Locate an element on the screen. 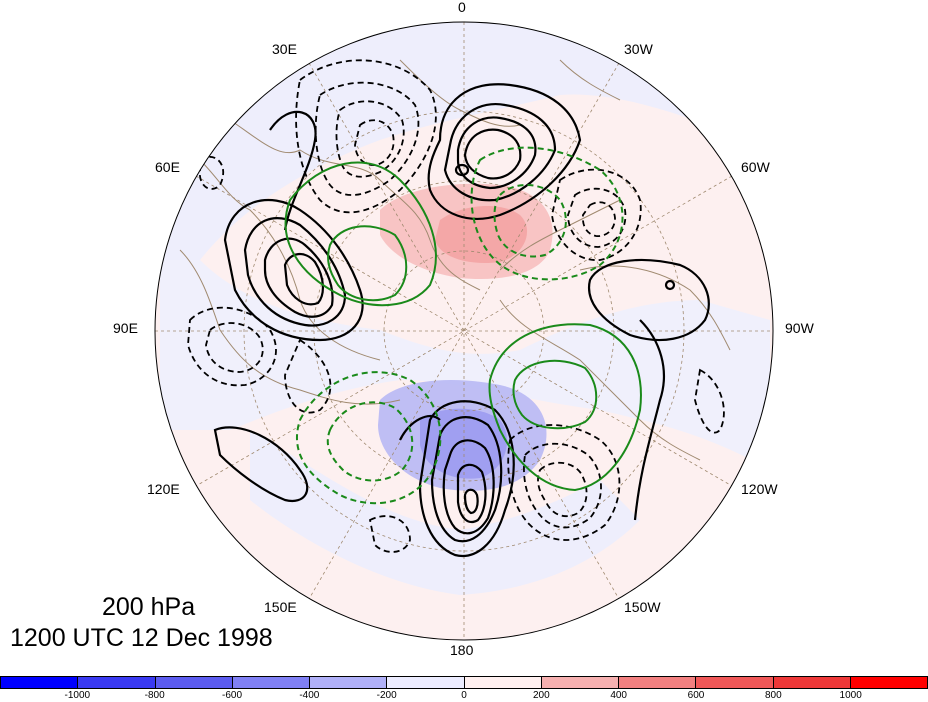 The image size is (928, 702). lon-label-150W: 150W is located at coordinates (642, 607).